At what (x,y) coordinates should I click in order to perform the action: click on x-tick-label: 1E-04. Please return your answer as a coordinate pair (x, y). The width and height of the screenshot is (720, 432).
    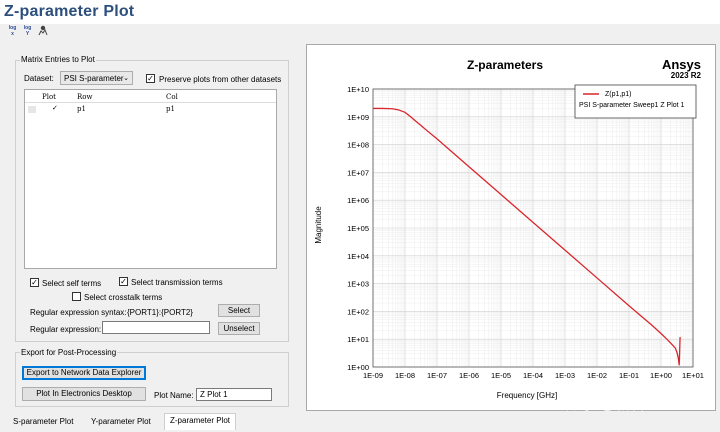
    Looking at the image, I should click on (533, 375).